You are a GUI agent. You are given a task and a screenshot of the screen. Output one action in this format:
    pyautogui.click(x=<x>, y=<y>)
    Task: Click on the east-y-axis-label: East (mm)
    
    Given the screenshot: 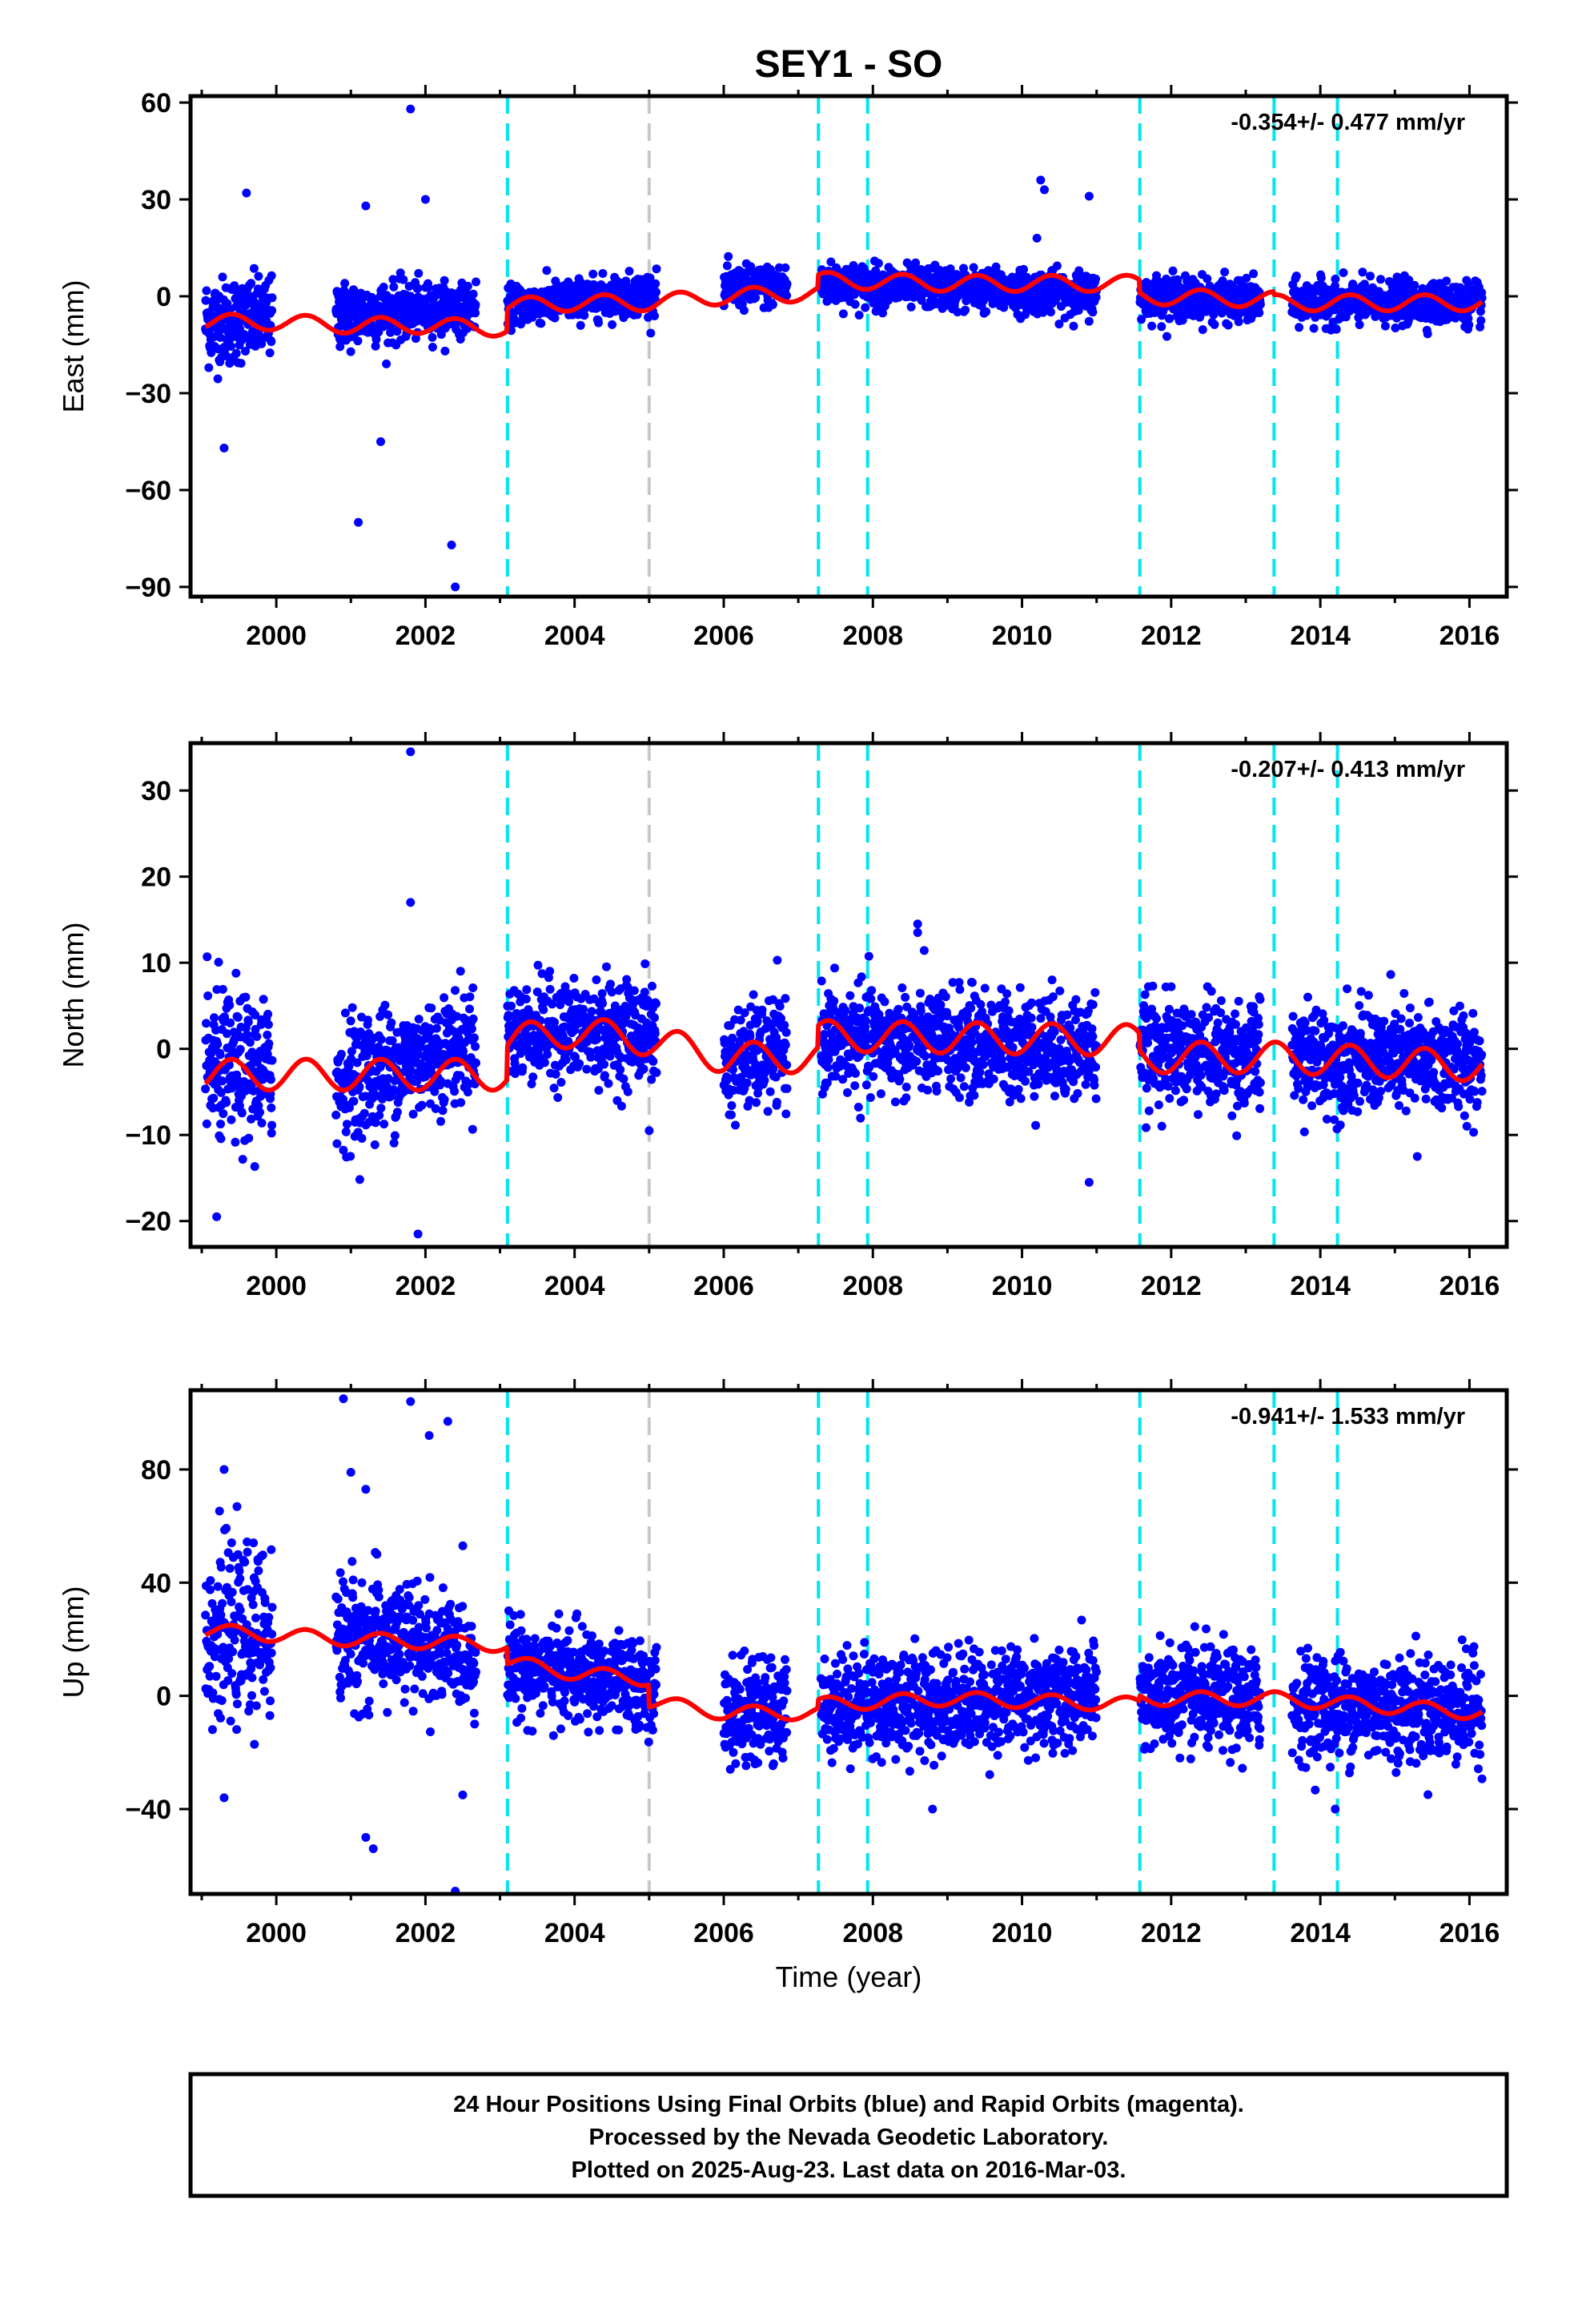 What is the action you would take?
    pyautogui.click(x=74, y=346)
    